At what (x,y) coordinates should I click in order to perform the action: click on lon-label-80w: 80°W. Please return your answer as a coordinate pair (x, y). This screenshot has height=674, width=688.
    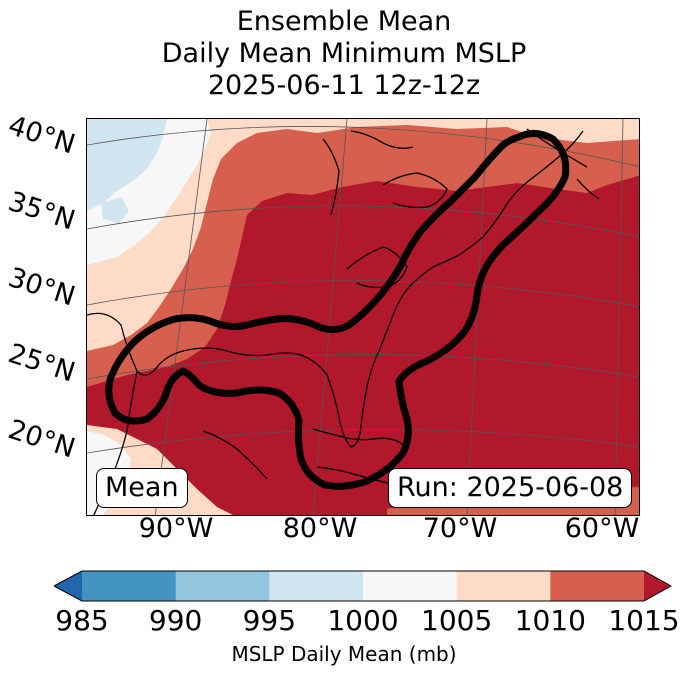
    Looking at the image, I should click on (320, 528).